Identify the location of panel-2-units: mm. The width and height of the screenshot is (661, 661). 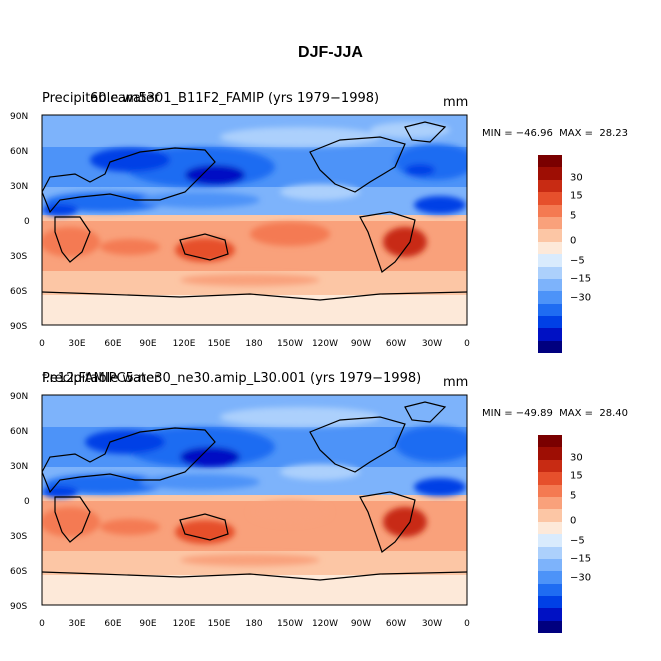
(455, 382).